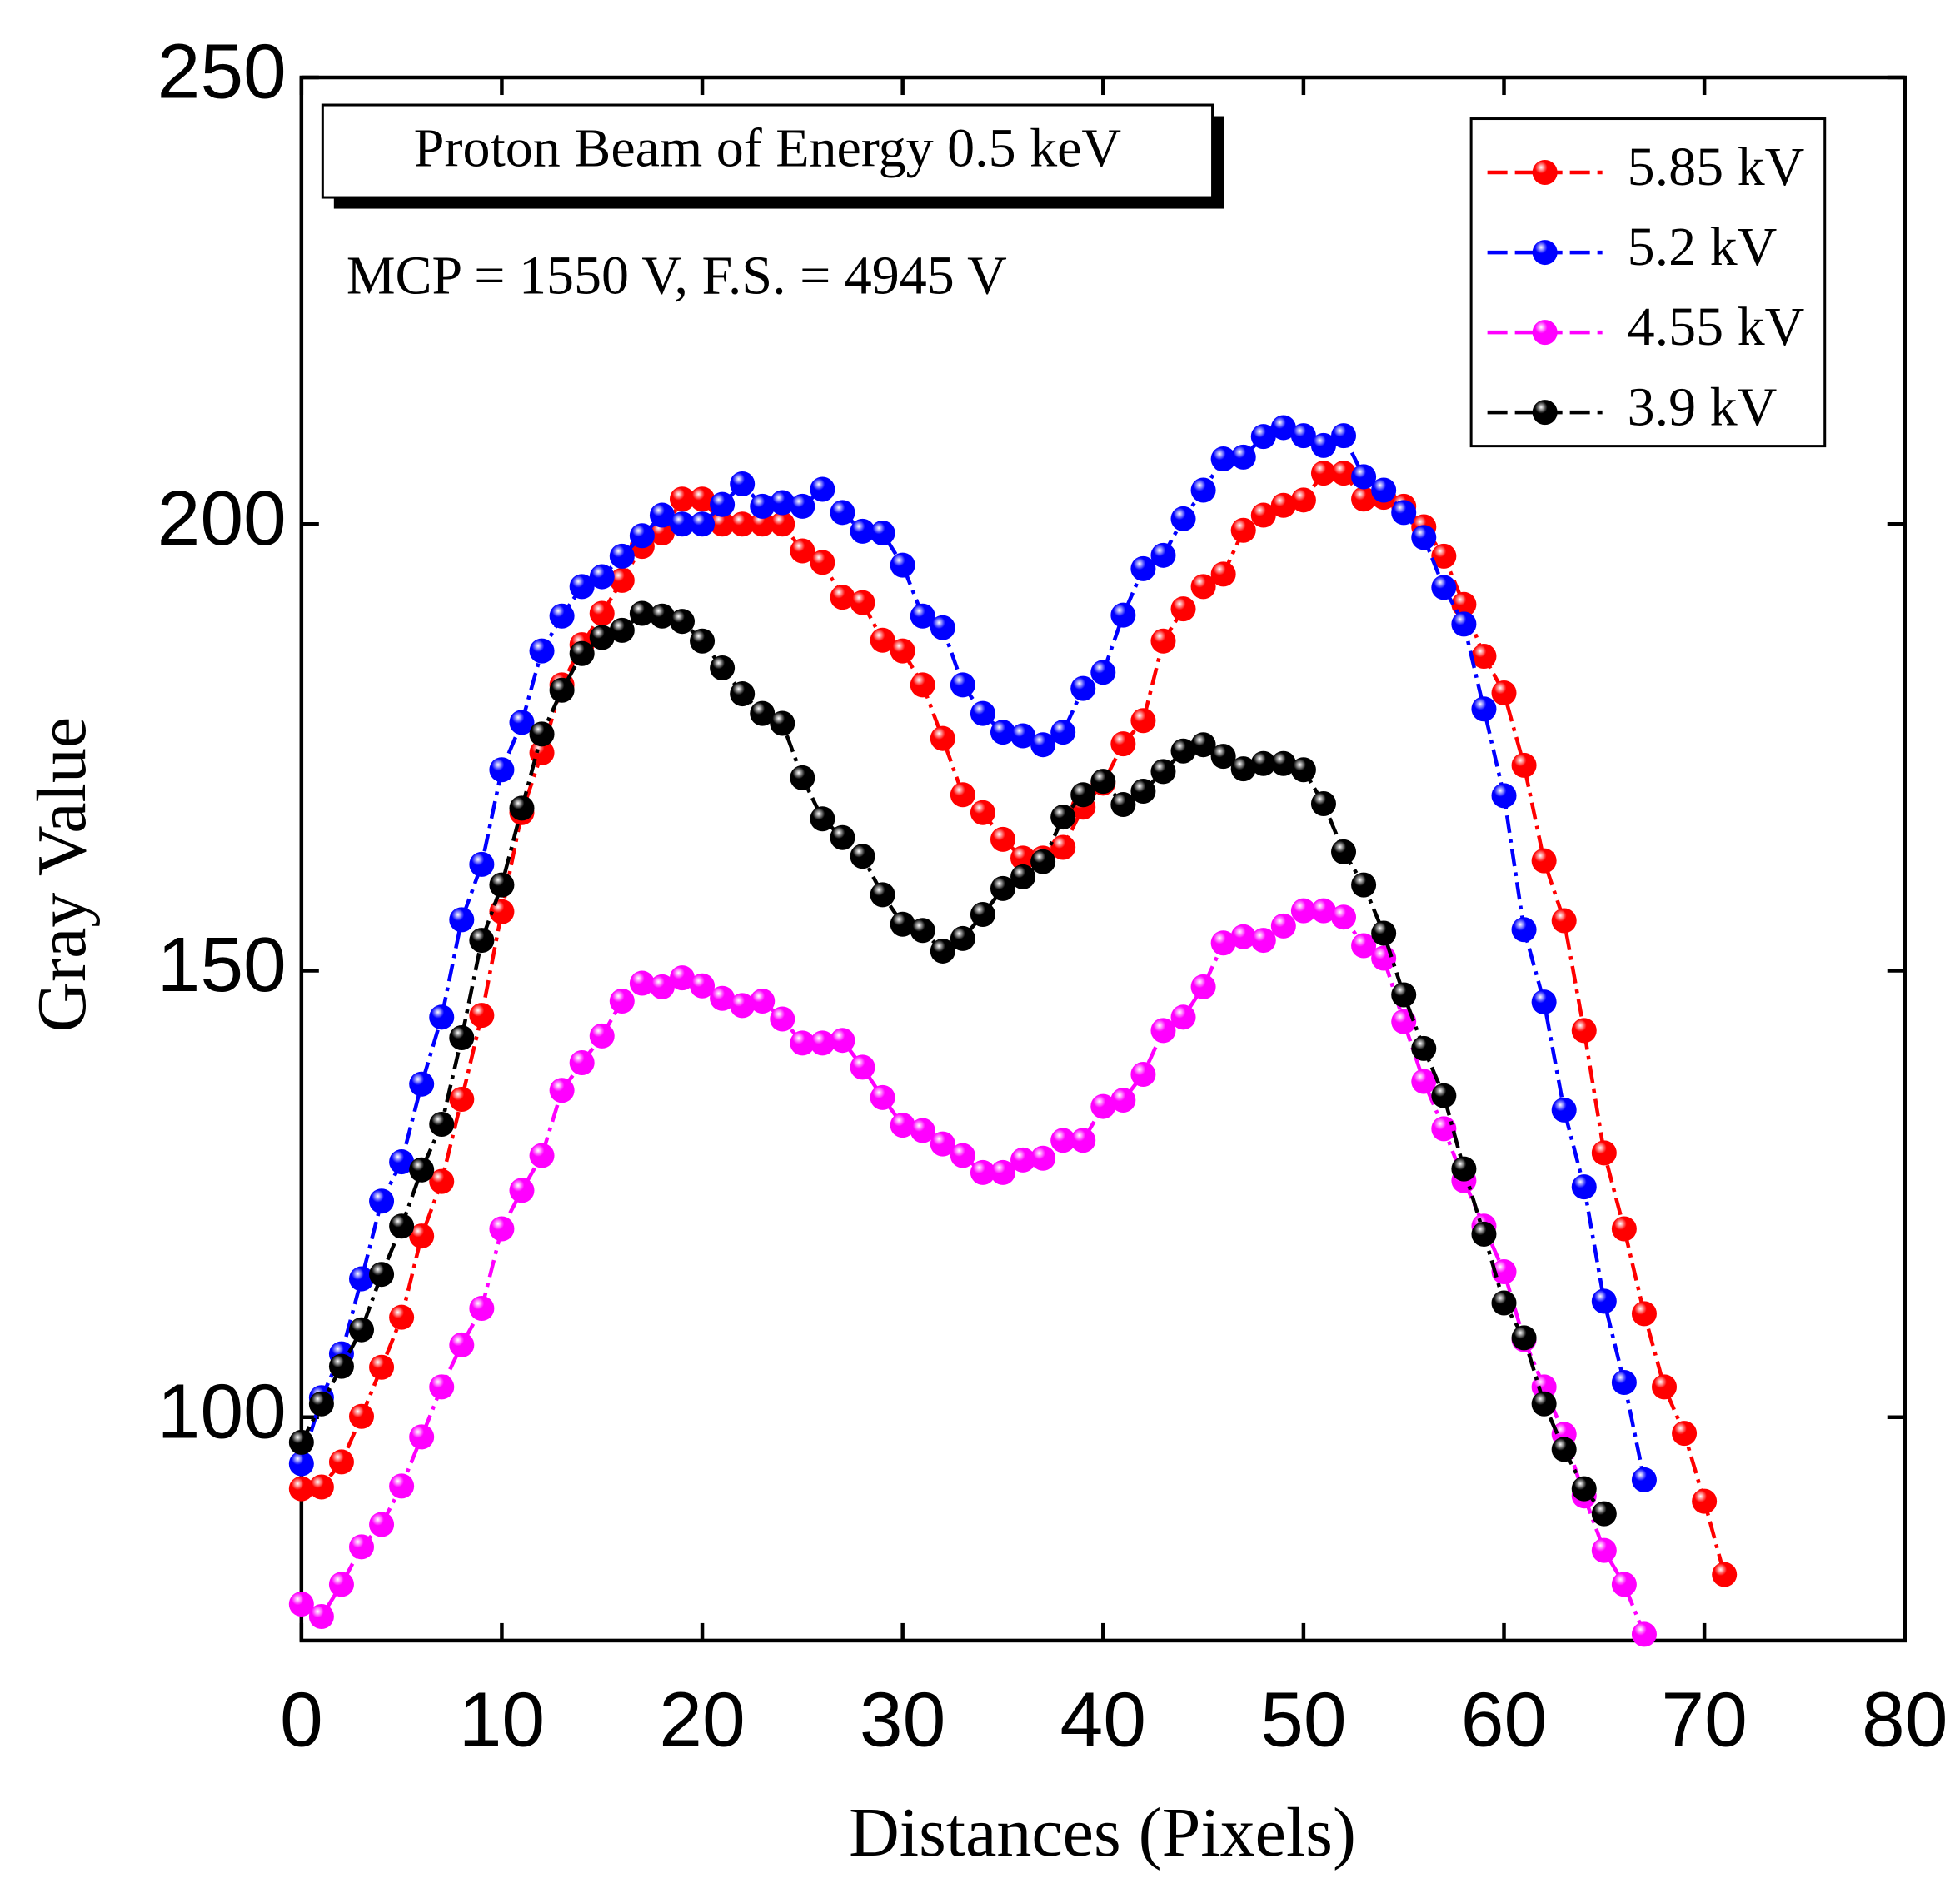 This screenshot has height=1888, width=1960. I want to click on y-tick-label: 200, so click(222, 518).